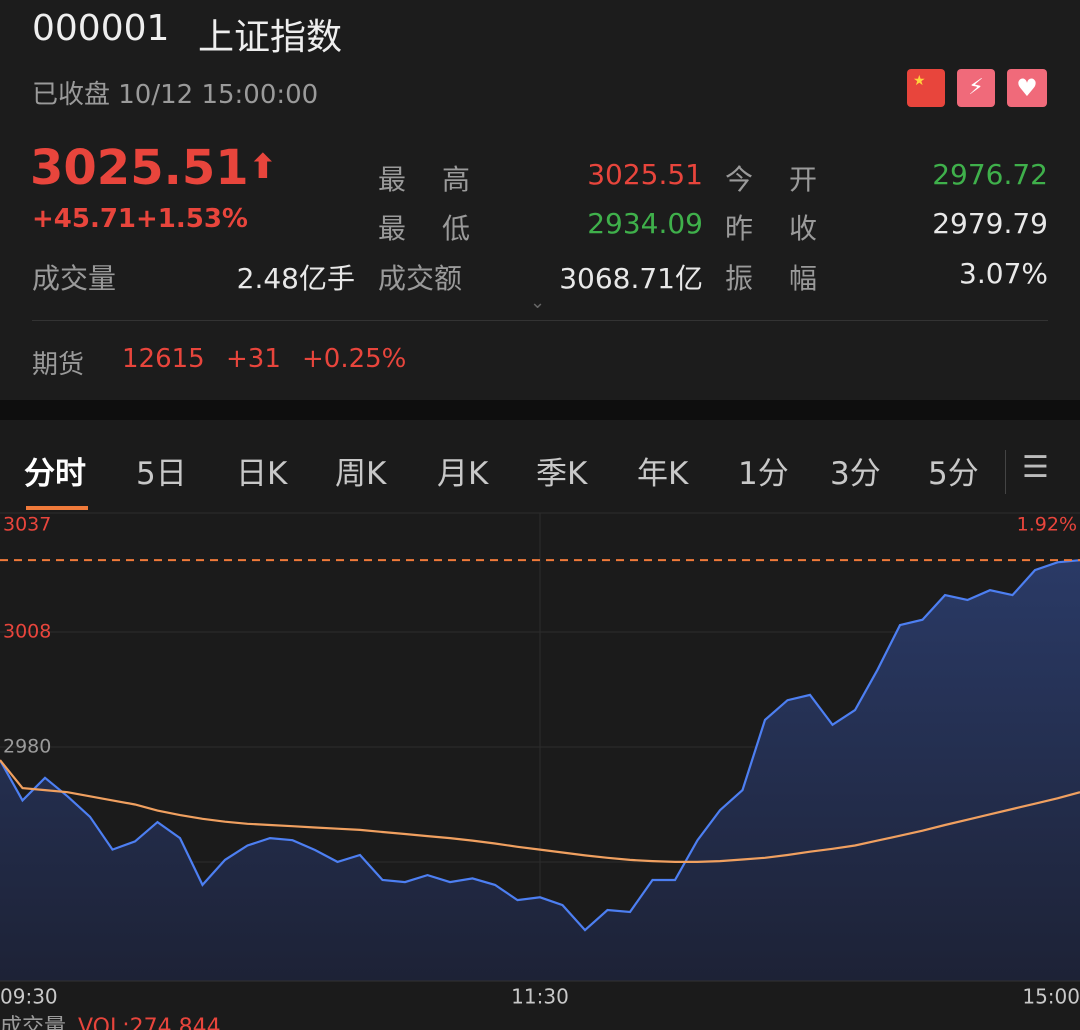 Image resolution: width=1080 pixels, height=1030 pixels. I want to click on futures-label: 期货, so click(58, 365).